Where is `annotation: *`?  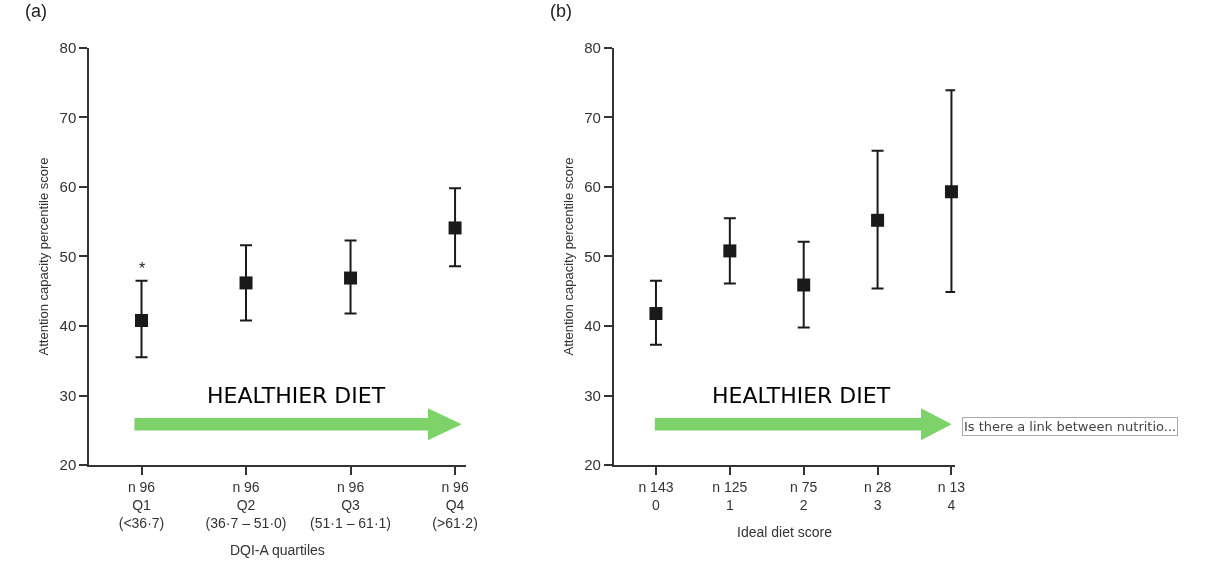
annotation: * is located at coordinates (142, 268).